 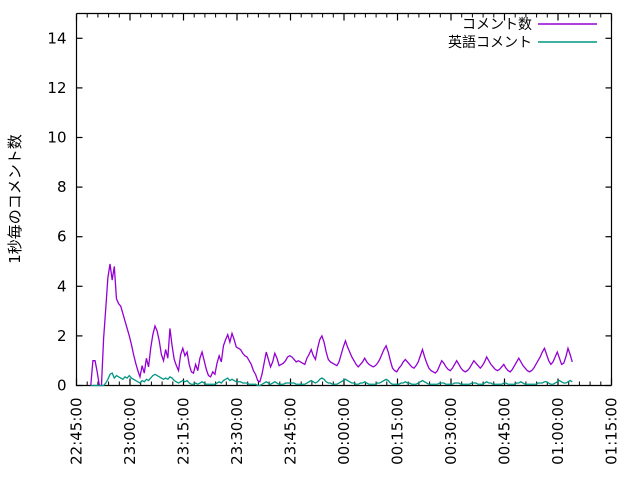 I want to click on x-tick-label: 23:00:00, so click(x=130, y=431).